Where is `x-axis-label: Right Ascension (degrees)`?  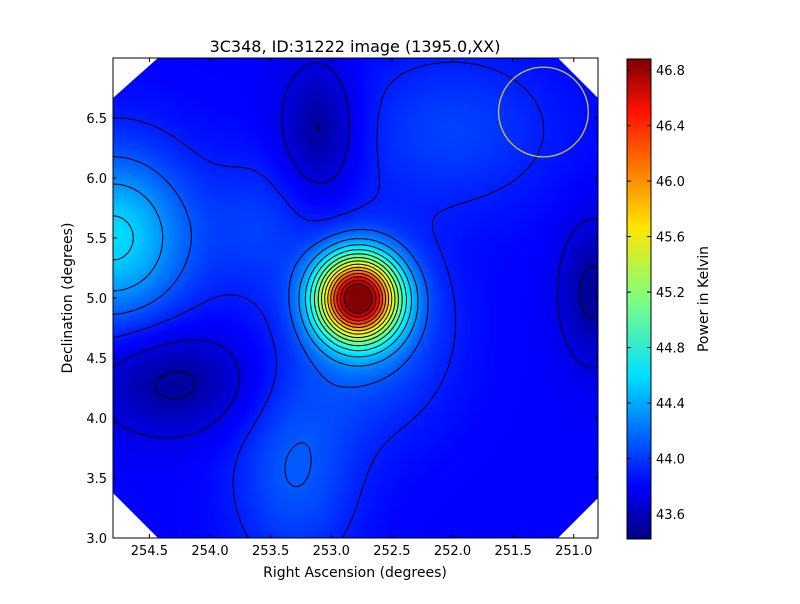
x-axis-label: Right Ascension (degrees) is located at coordinates (355, 573).